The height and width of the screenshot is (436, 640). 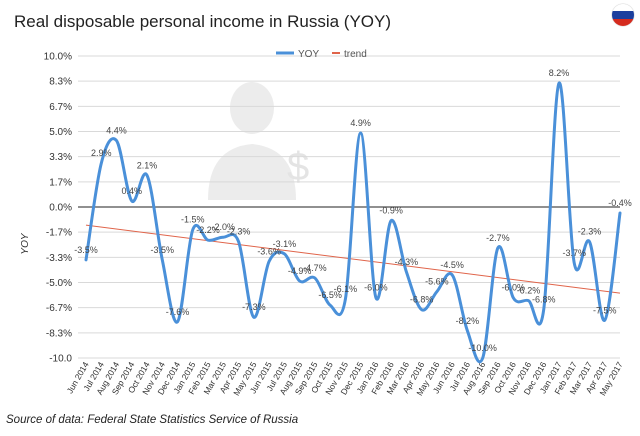 I want to click on data-label: 2.1%, so click(x=147, y=165).